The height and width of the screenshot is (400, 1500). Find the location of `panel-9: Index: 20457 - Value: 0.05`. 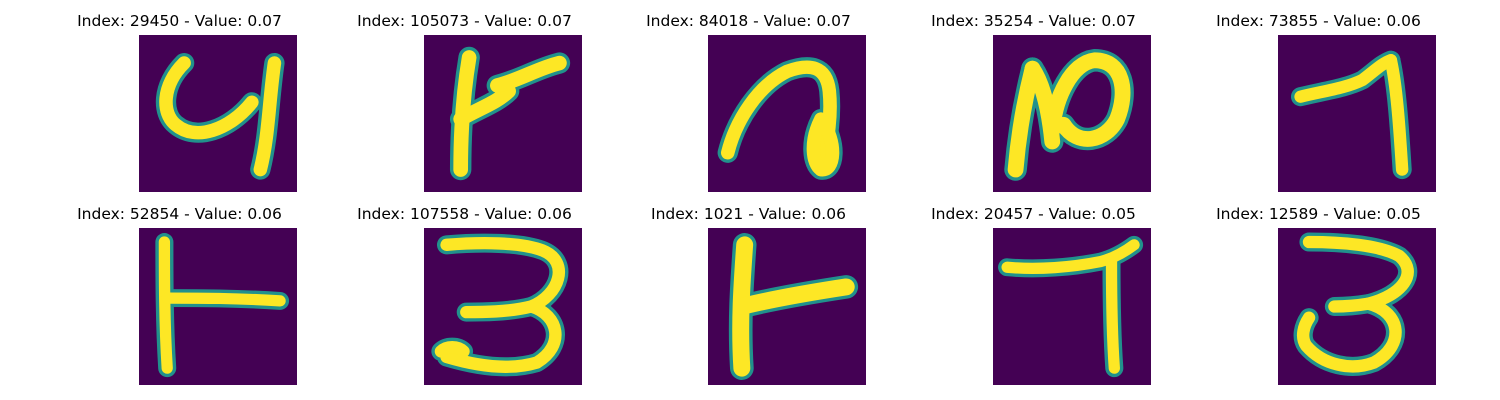

panel-9: Index: 20457 - Value: 0.05 is located at coordinates (1033, 289).